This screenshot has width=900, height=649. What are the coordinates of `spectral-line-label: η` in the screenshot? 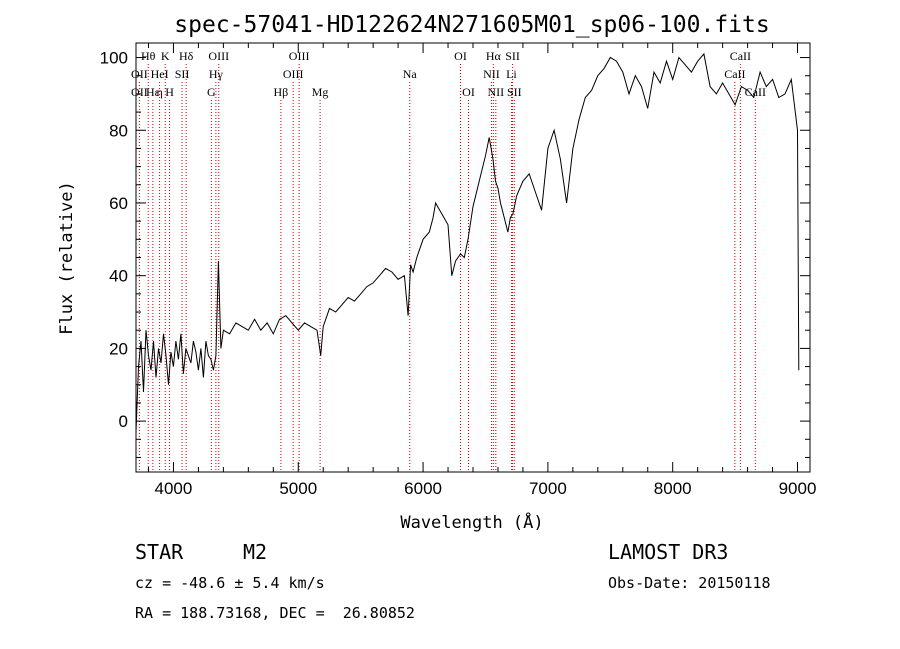 It's located at (159, 92).